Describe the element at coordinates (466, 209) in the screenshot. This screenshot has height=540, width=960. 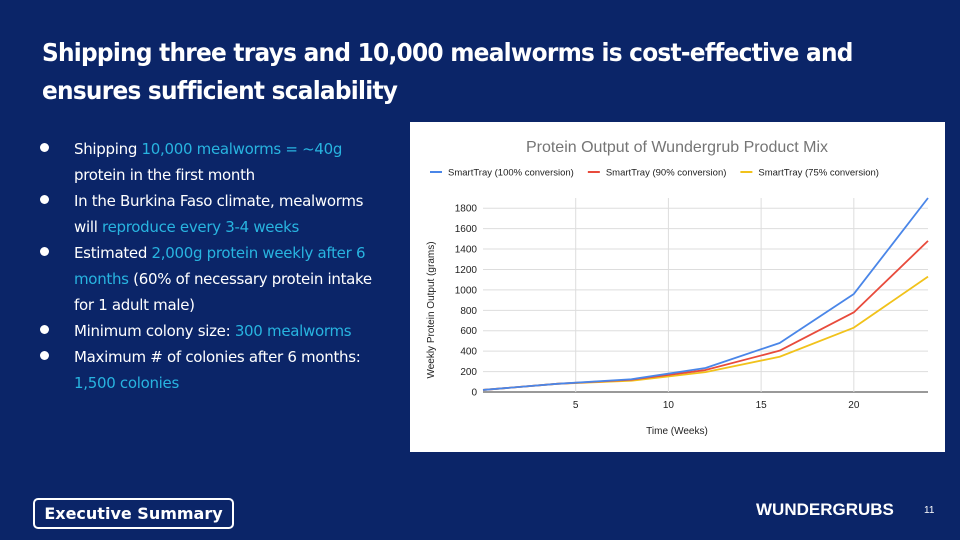
I see `y-tick-label: 1800` at that location.